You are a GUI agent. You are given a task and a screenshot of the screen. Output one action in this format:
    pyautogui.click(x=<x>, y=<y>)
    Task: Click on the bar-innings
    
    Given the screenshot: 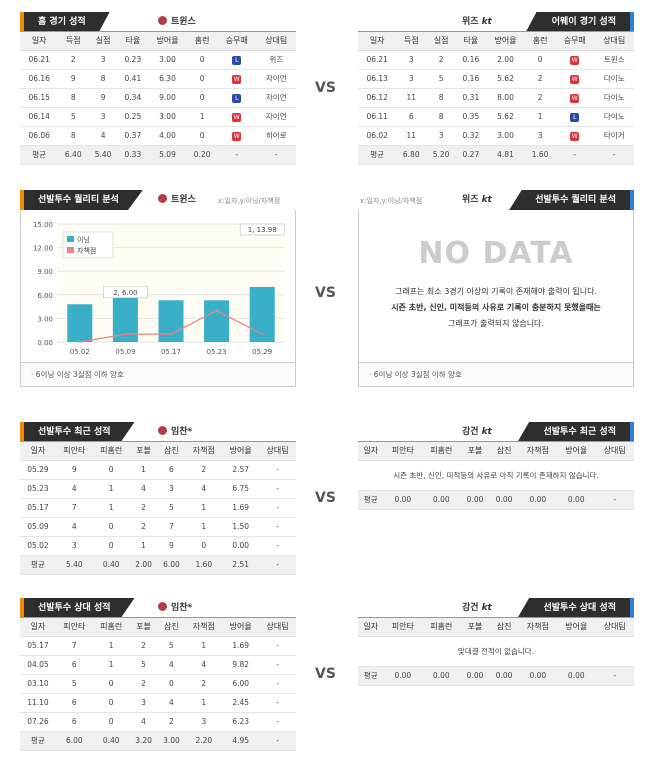 What is the action you would take?
    pyautogui.click(x=217, y=321)
    